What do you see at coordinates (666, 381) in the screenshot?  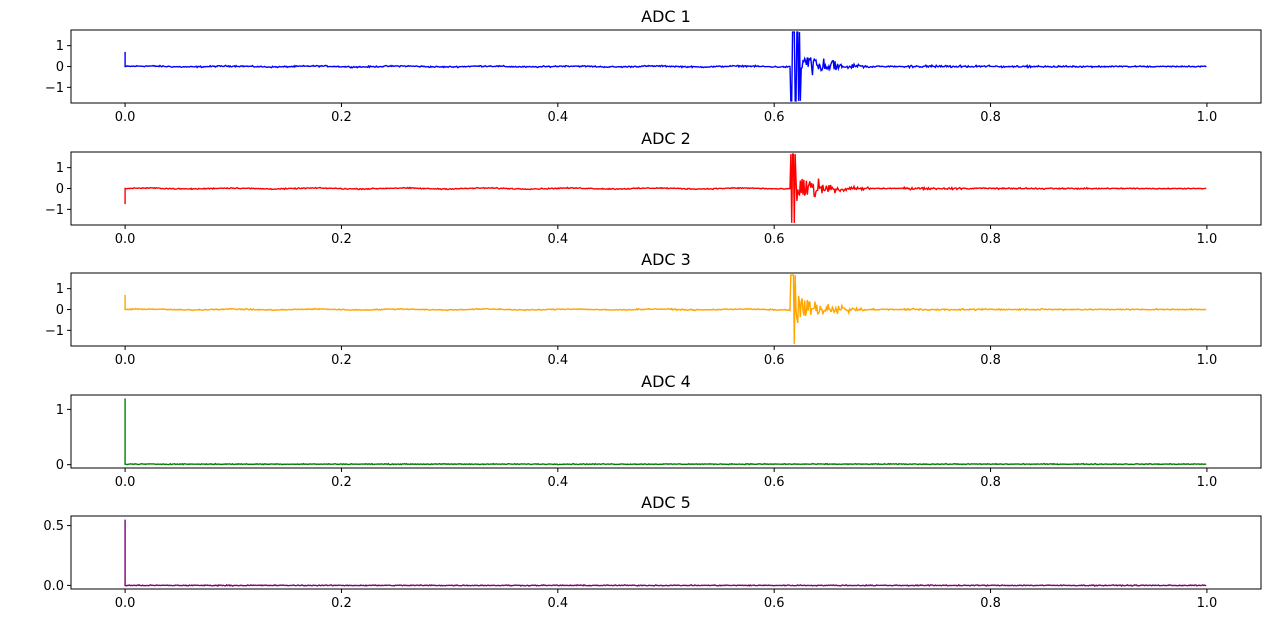 I see `subplot-title: ADC 4` at bounding box center [666, 381].